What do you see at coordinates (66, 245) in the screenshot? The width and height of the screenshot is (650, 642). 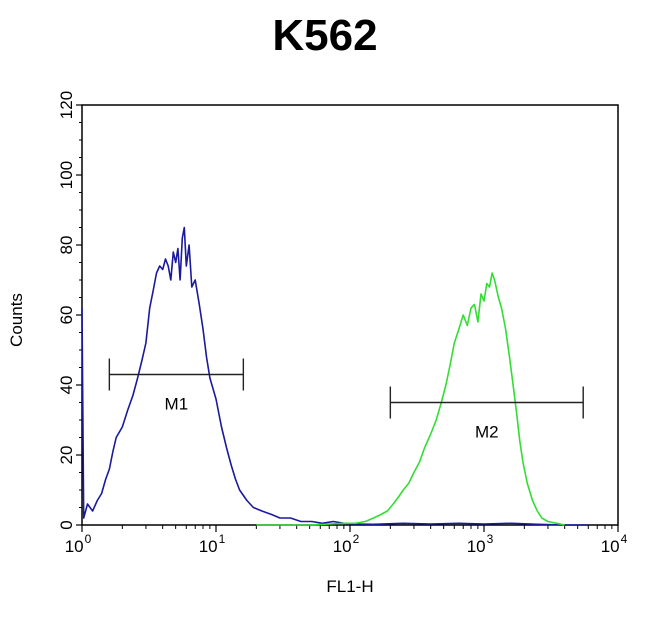 I see `y-tick-label: 80` at bounding box center [66, 245].